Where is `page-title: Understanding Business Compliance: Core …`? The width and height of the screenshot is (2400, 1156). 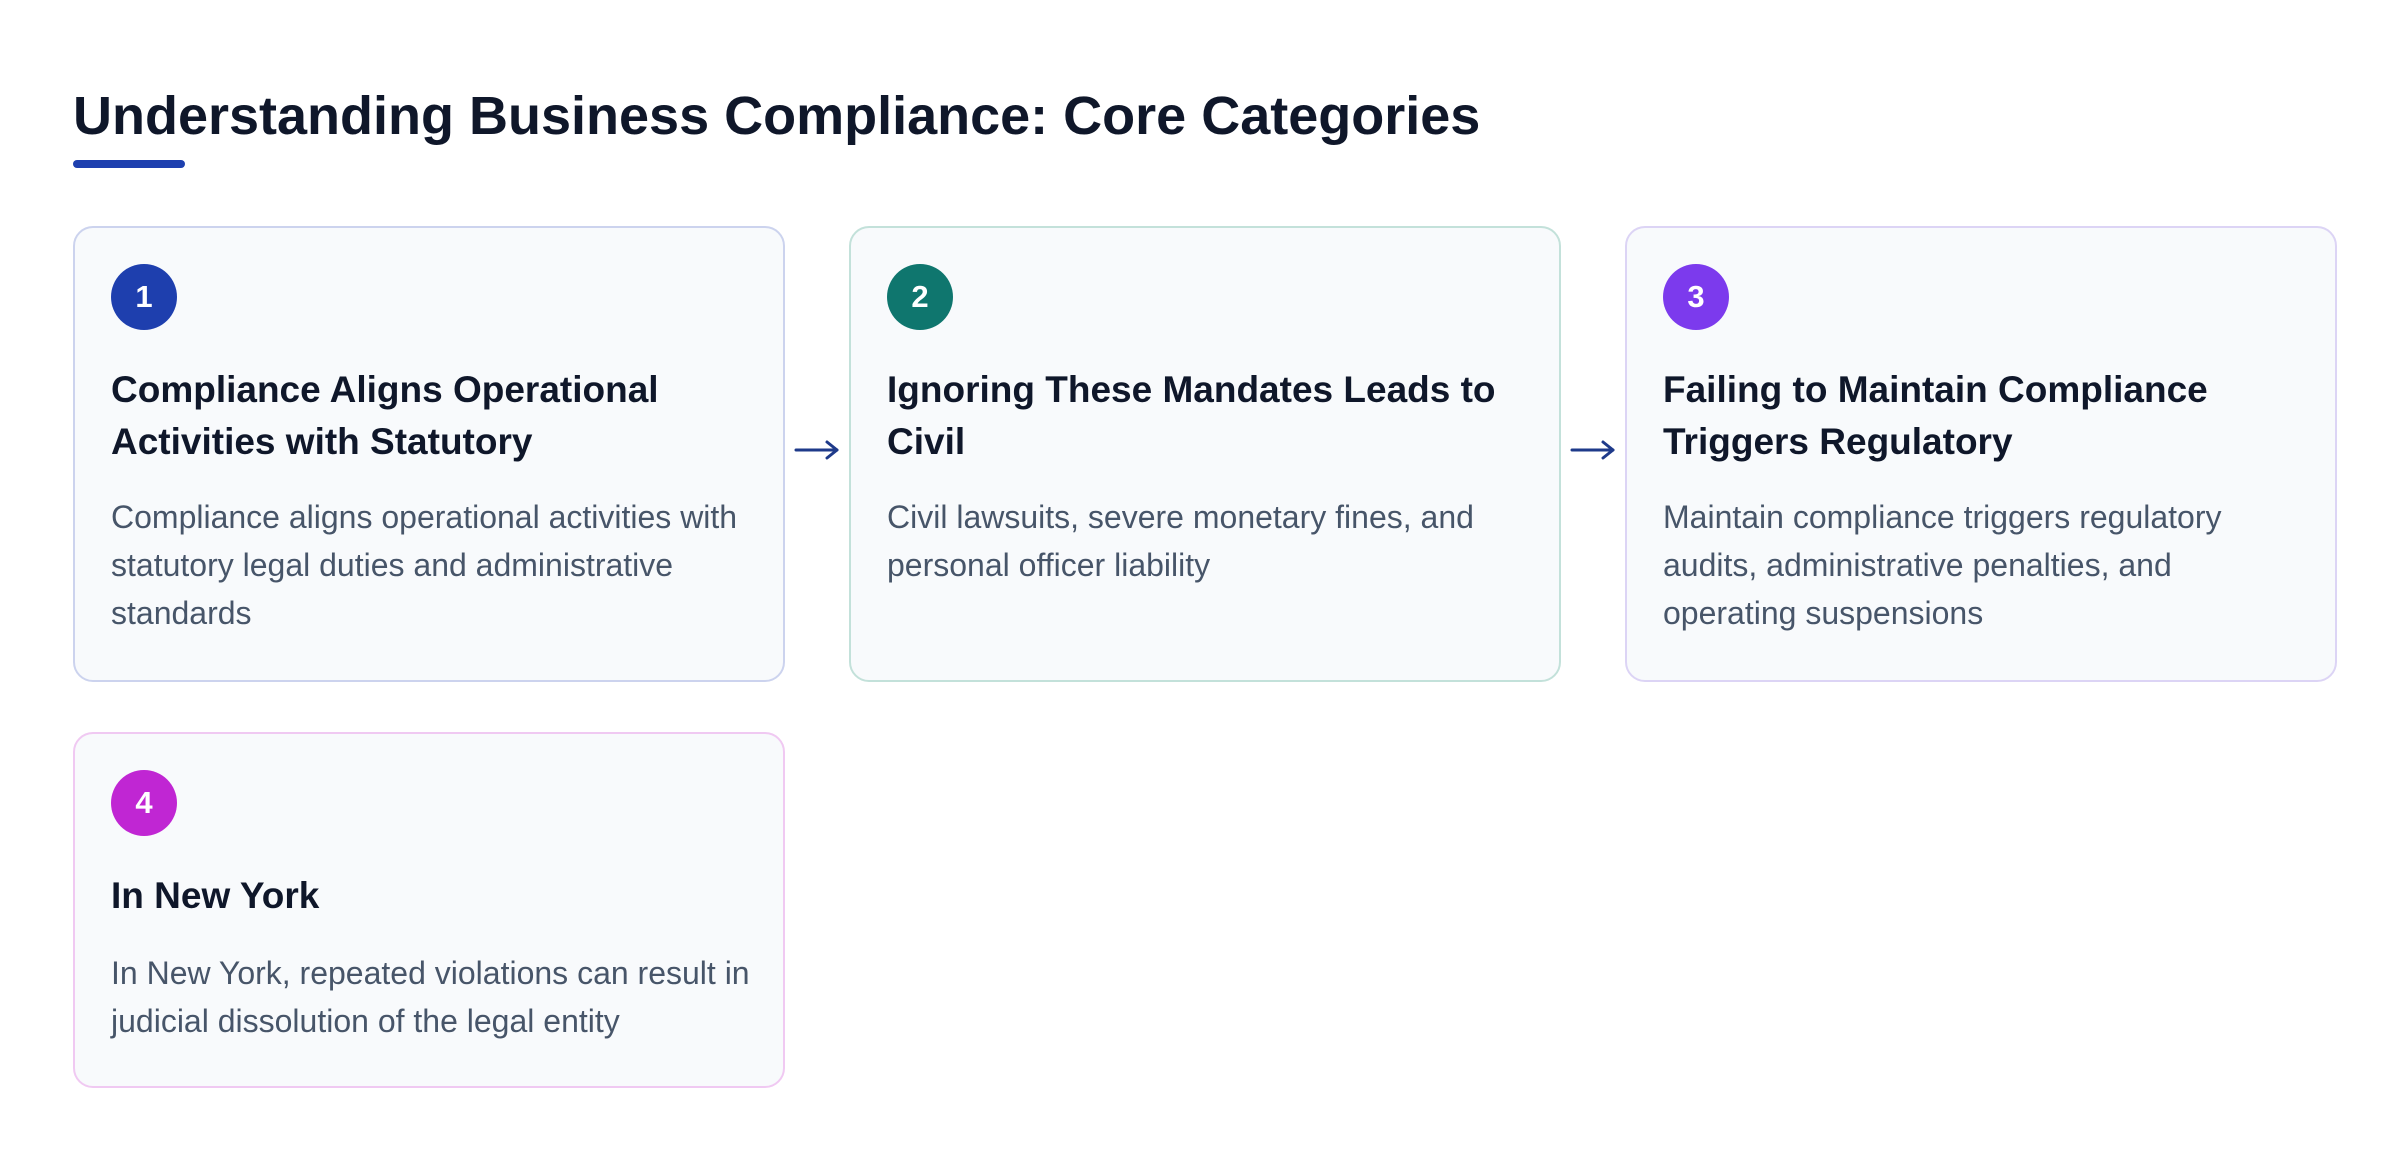 page-title: Understanding Business Compliance: Core … is located at coordinates (777, 116).